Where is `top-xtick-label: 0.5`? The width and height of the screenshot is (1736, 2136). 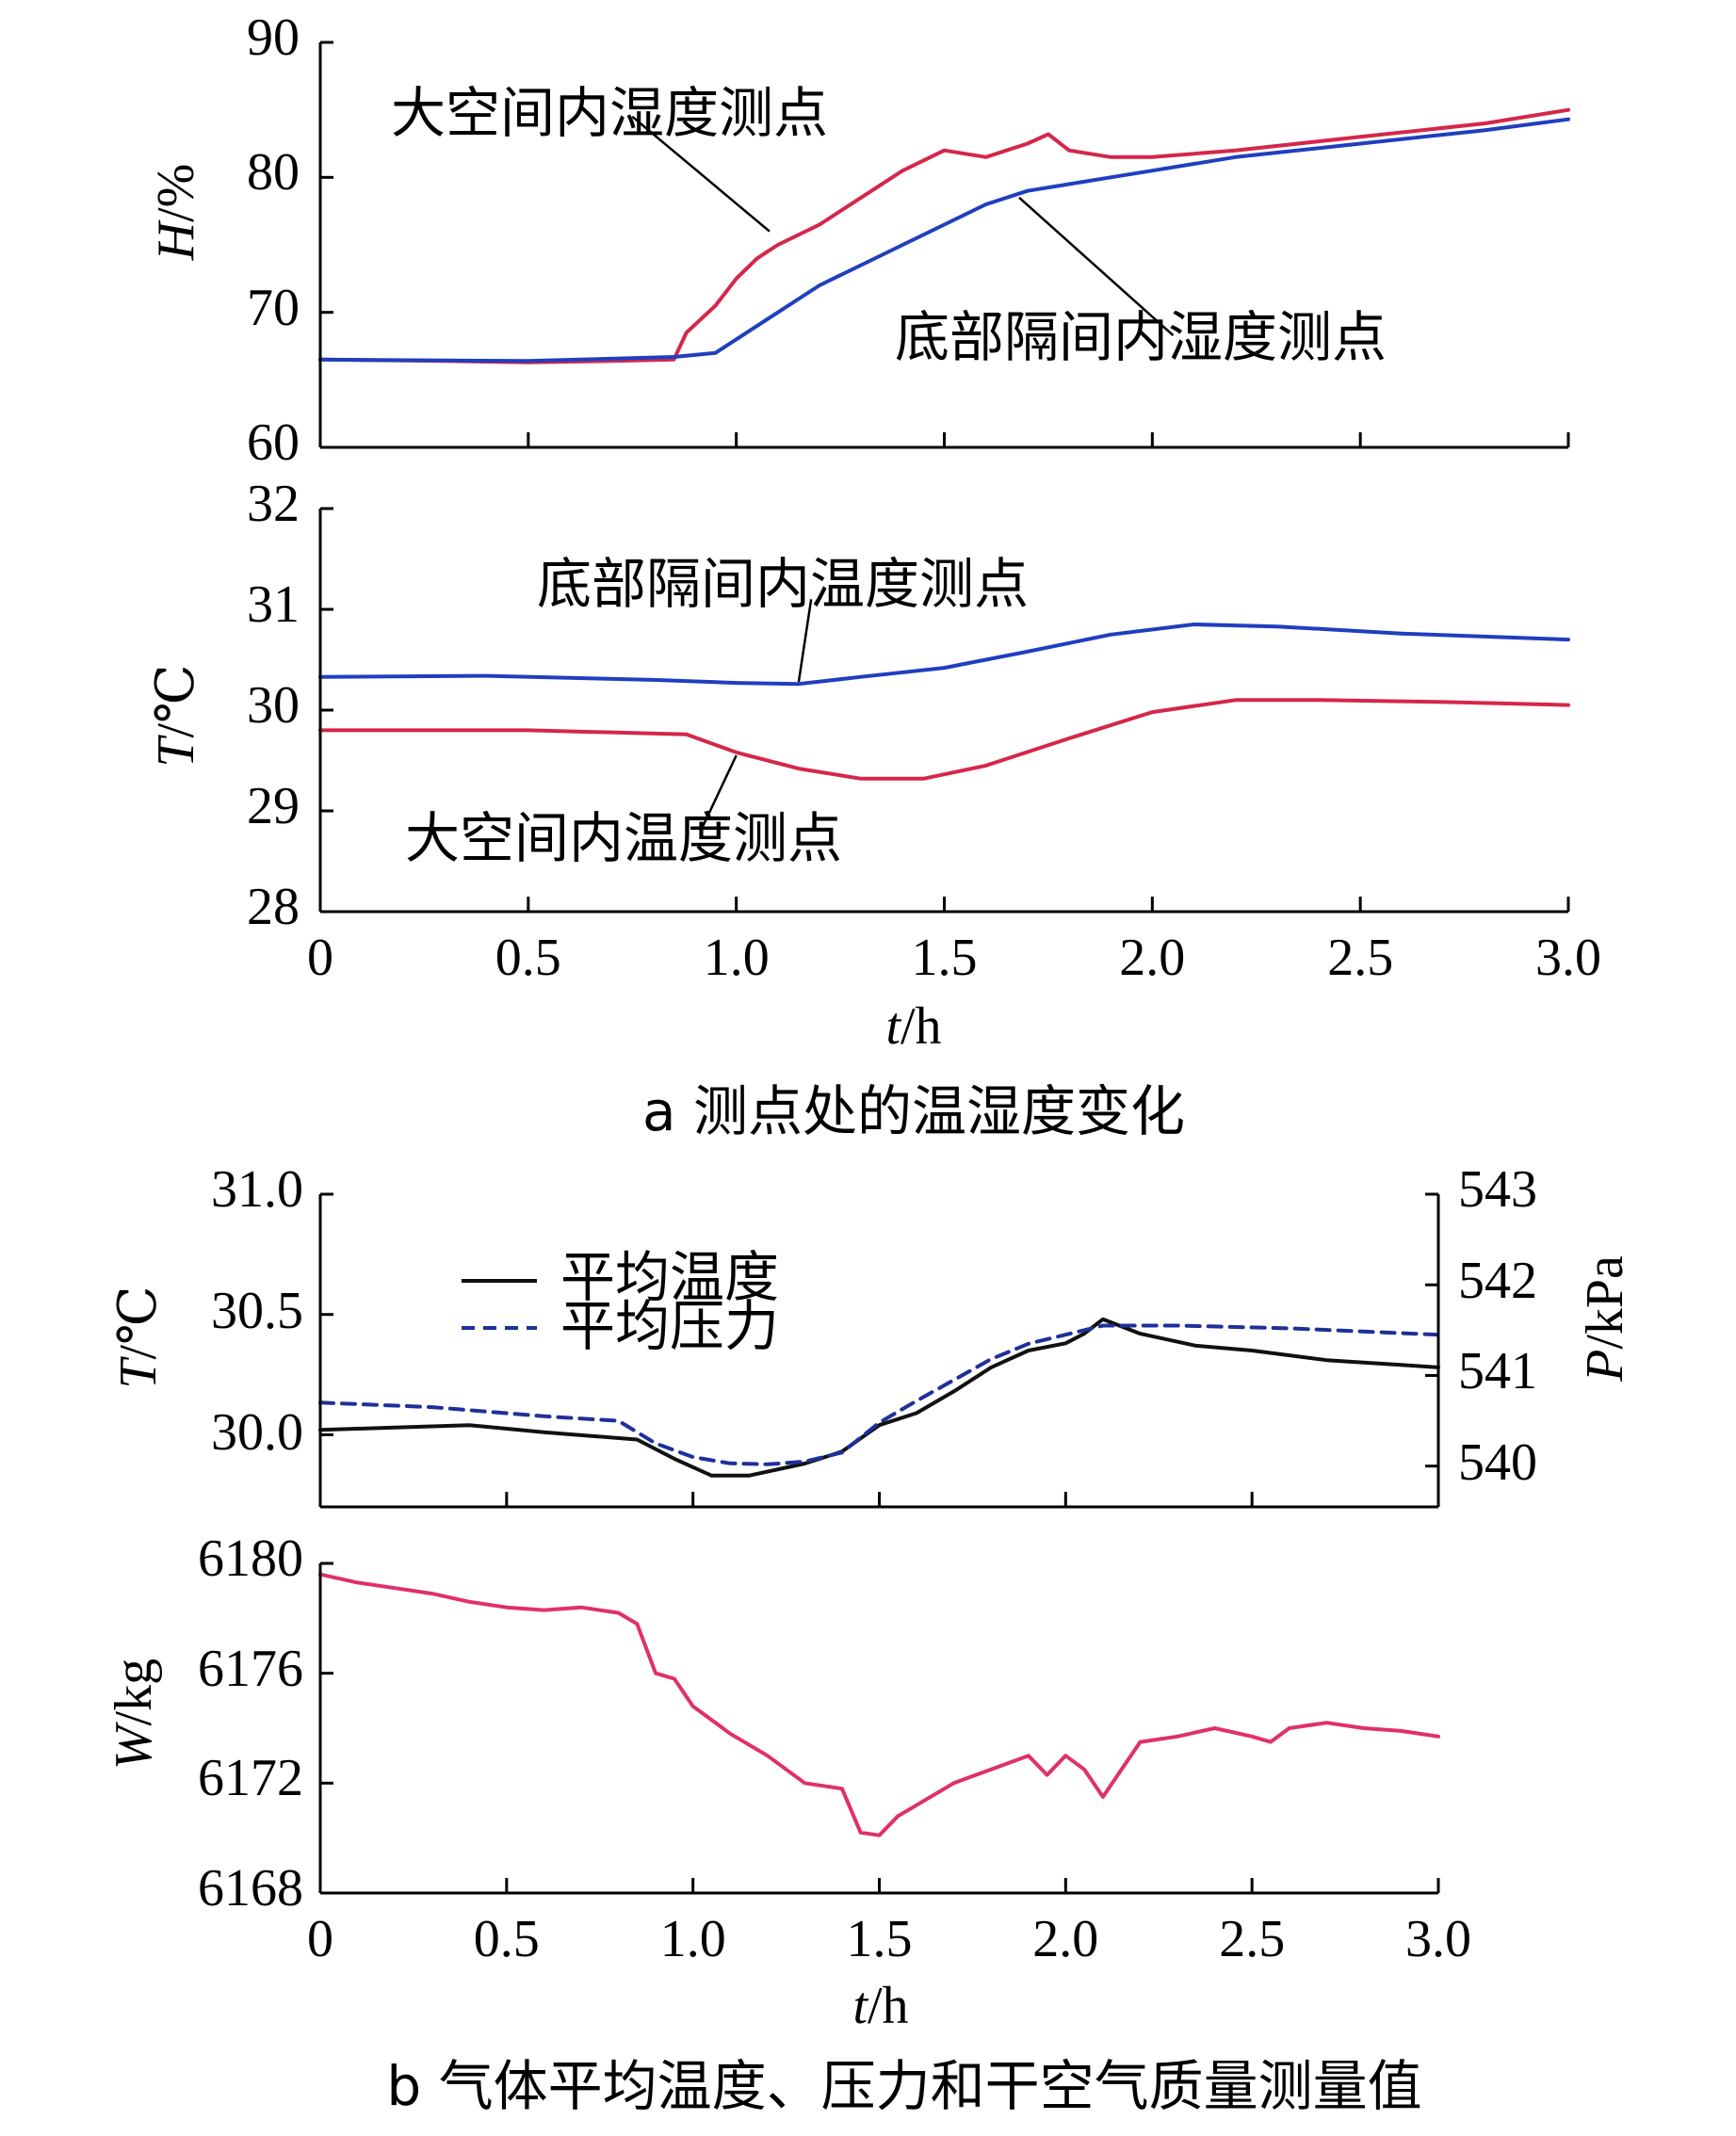
top-xtick-label: 0.5 is located at coordinates (528, 958).